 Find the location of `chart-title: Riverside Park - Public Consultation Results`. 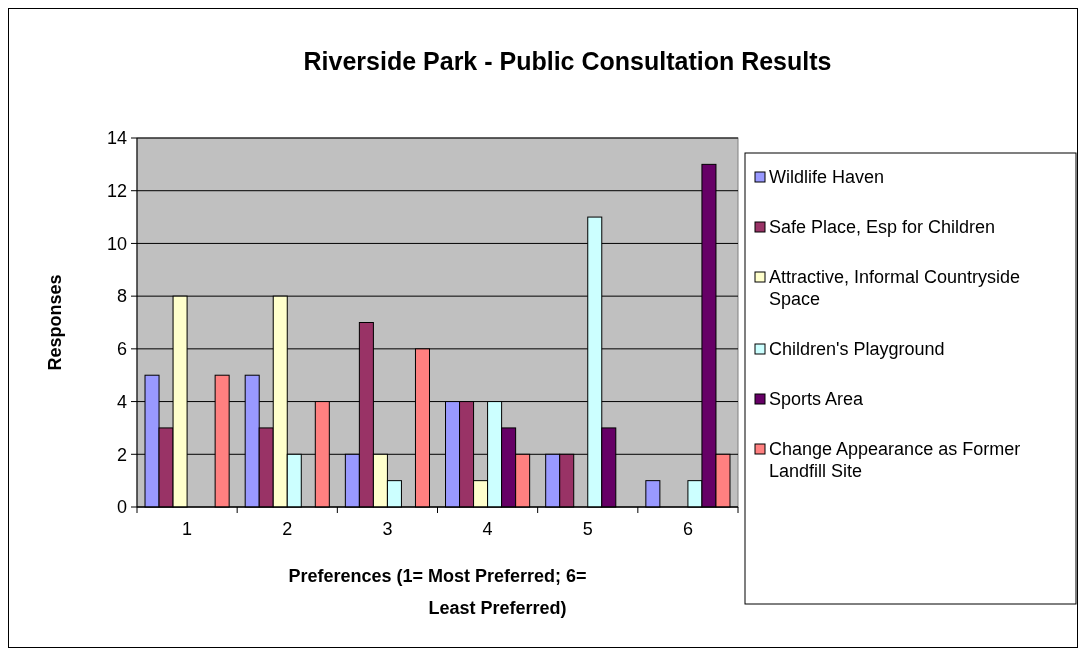

chart-title: Riverside Park - Public Consultation Results is located at coordinates (567, 61).